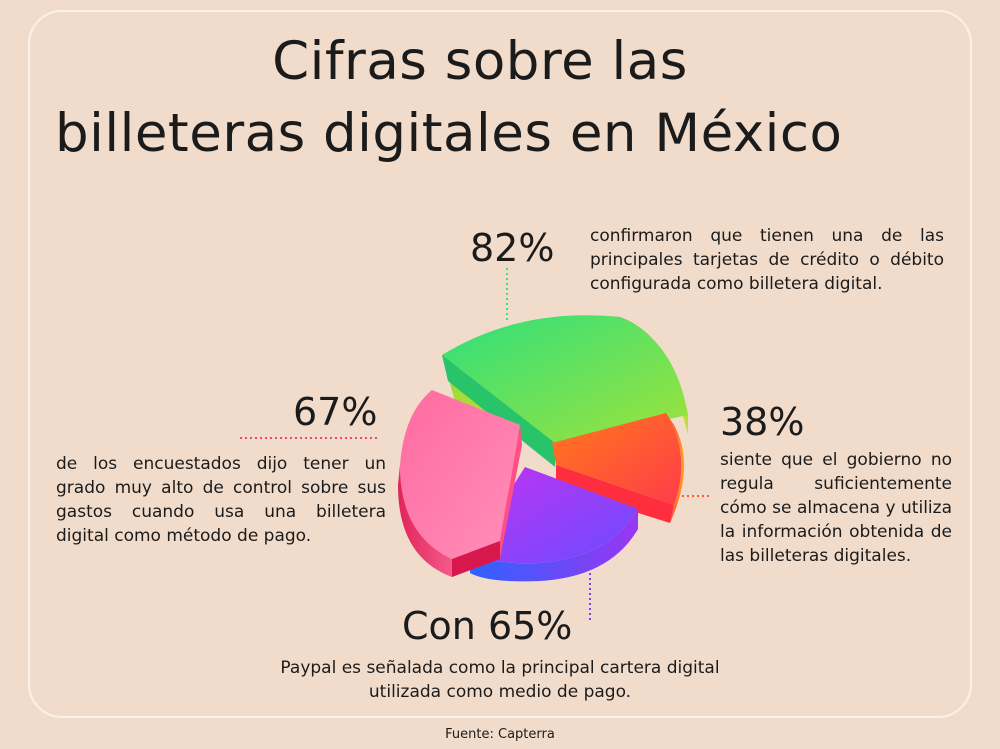 The image size is (1000, 749). I want to click on source-note: Fuente: Capterra, so click(500, 734).